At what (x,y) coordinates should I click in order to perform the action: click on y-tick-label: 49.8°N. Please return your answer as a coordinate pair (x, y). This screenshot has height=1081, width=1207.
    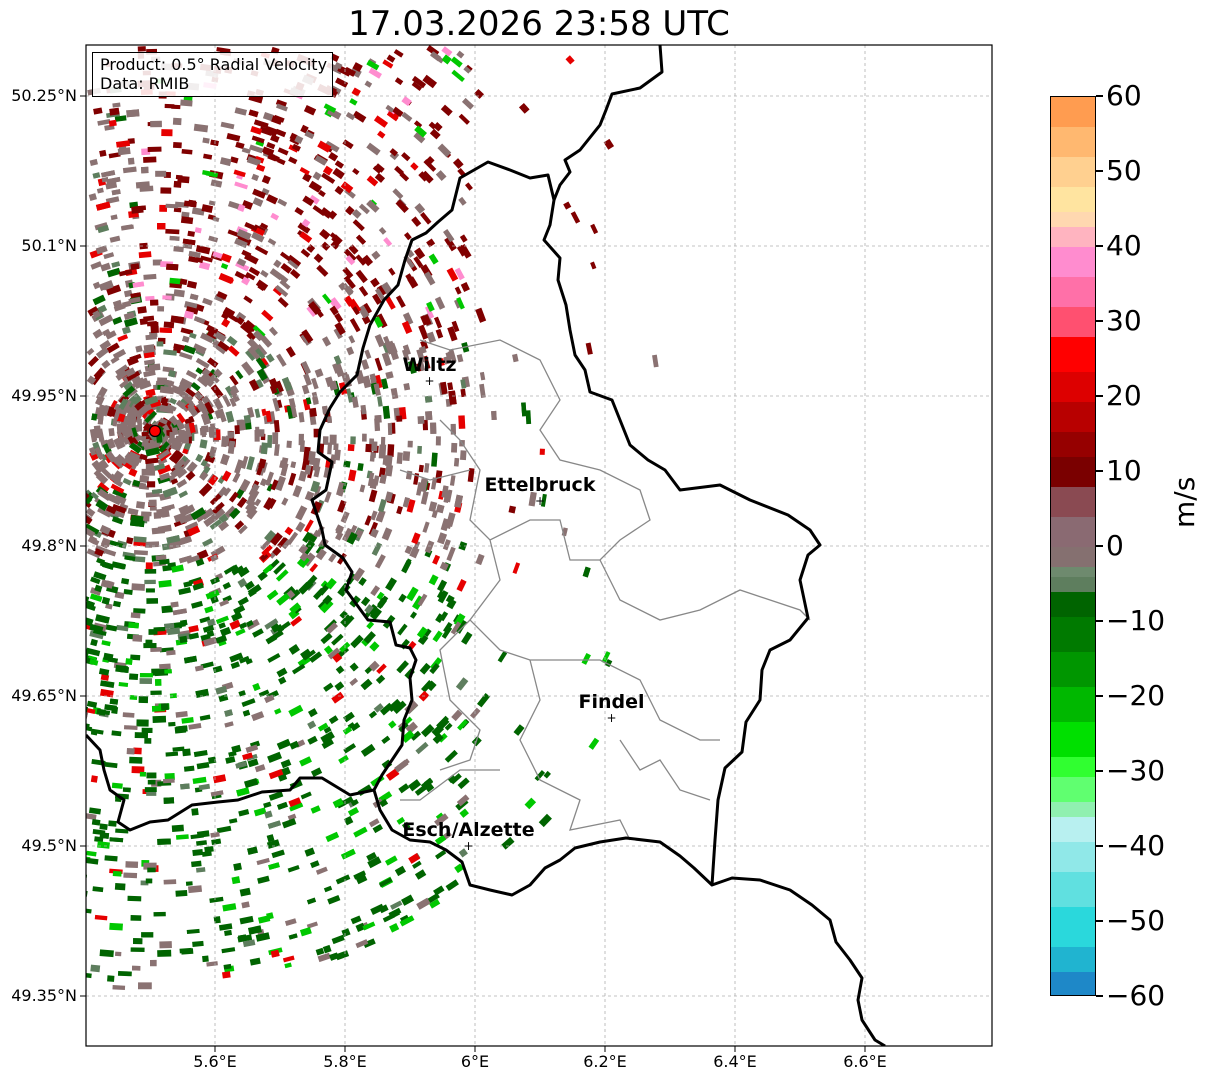
    Looking at the image, I should click on (49, 545).